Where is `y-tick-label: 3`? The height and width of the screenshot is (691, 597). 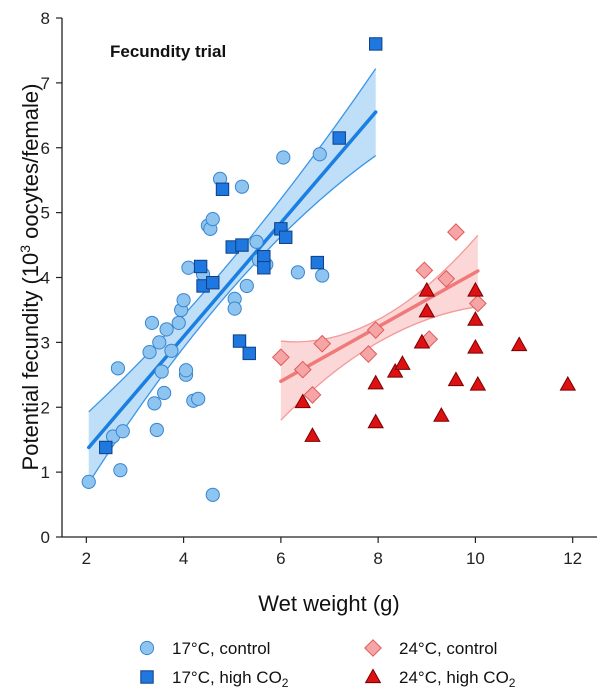 y-tick-label: 3 is located at coordinates (45, 342).